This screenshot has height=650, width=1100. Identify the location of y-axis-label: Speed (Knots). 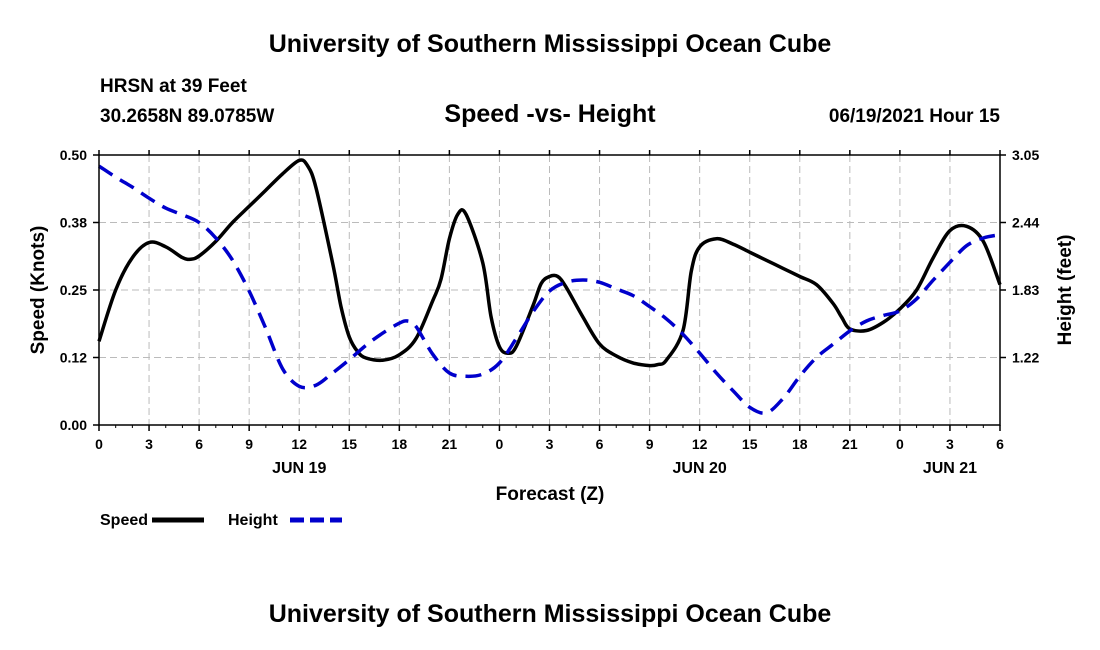
(38, 290).